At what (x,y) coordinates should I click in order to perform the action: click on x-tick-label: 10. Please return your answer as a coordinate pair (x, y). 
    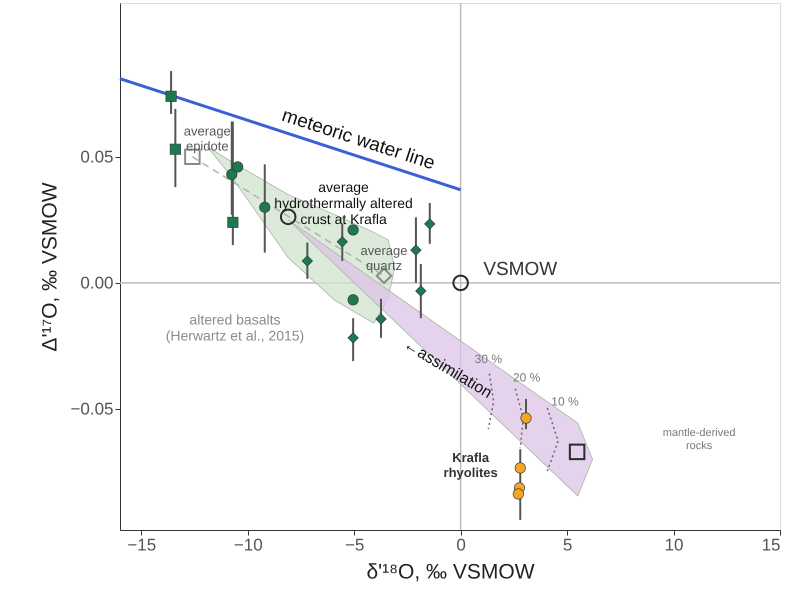
    Looking at the image, I should click on (674, 545).